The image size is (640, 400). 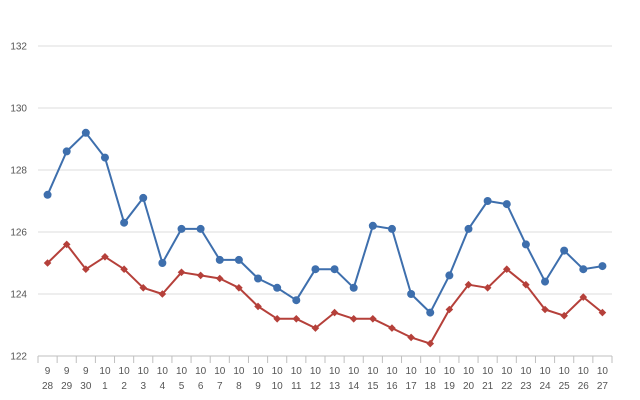 What do you see at coordinates (335, 386) in the screenshot?
I see `x-tick-label-day: 13` at bounding box center [335, 386].